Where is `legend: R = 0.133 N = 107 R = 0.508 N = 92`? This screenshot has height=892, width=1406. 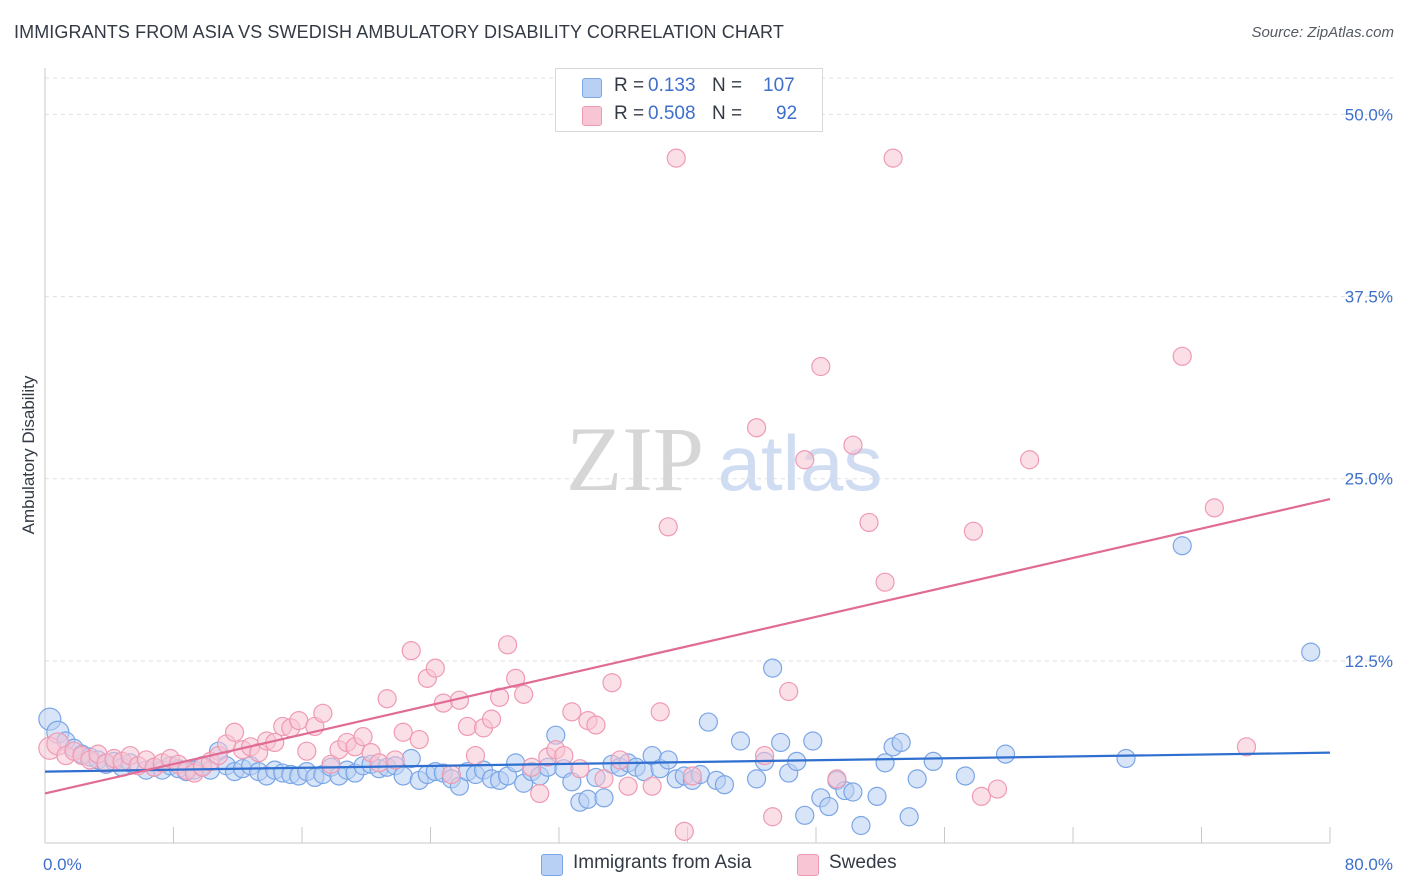
legend: R = 0.133 N = 107 R = 0.508 N = 92 is located at coordinates (689, 100).